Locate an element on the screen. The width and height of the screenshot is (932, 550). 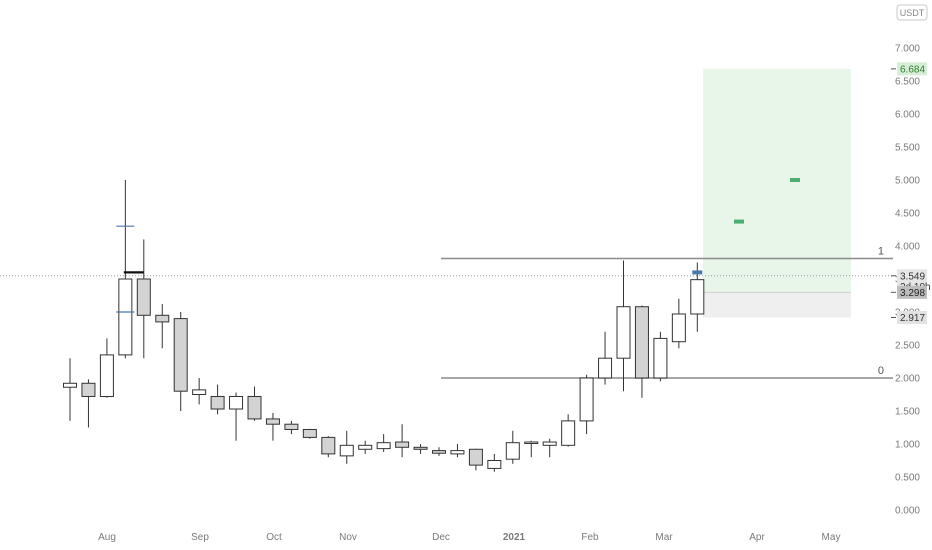
x-tick-label: Sep is located at coordinates (200, 537).